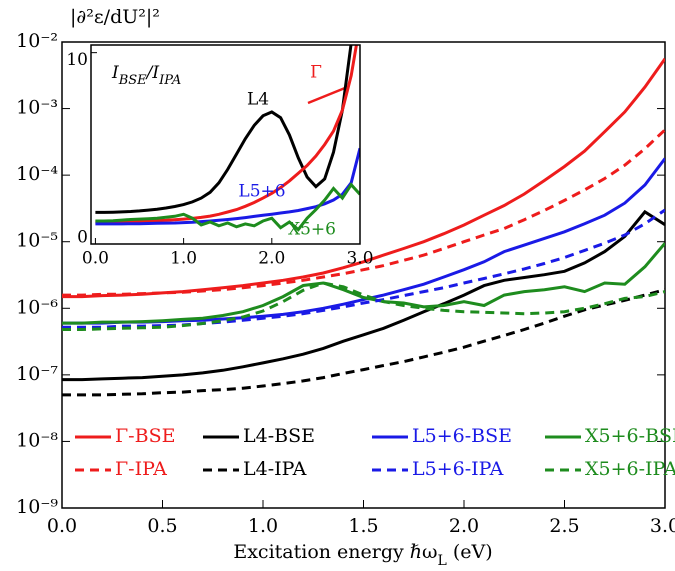 The image size is (675, 571). Describe the element at coordinates (77, 60) in the screenshot. I see `y-tick-label: 10` at that location.